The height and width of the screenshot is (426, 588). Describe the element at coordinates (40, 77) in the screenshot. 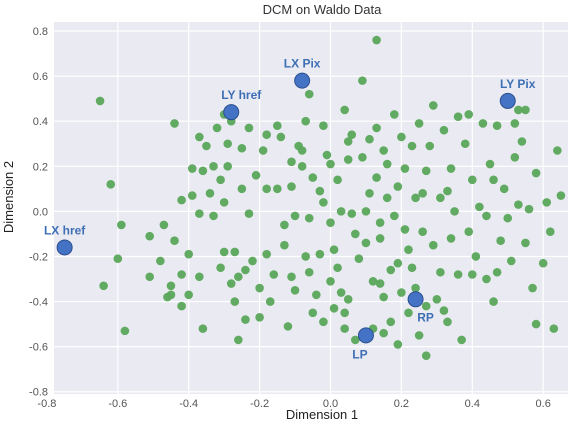

I see `y-tick-label: 0.6` at that location.